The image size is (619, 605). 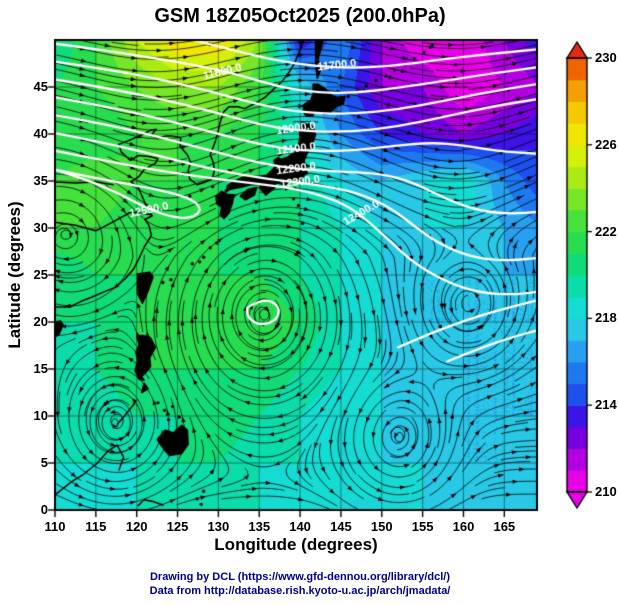 What do you see at coordinates (296, 544) in the screenshot?
I see `x-axis-title: Longitude (degrees)` at bounding box center [296, 544].